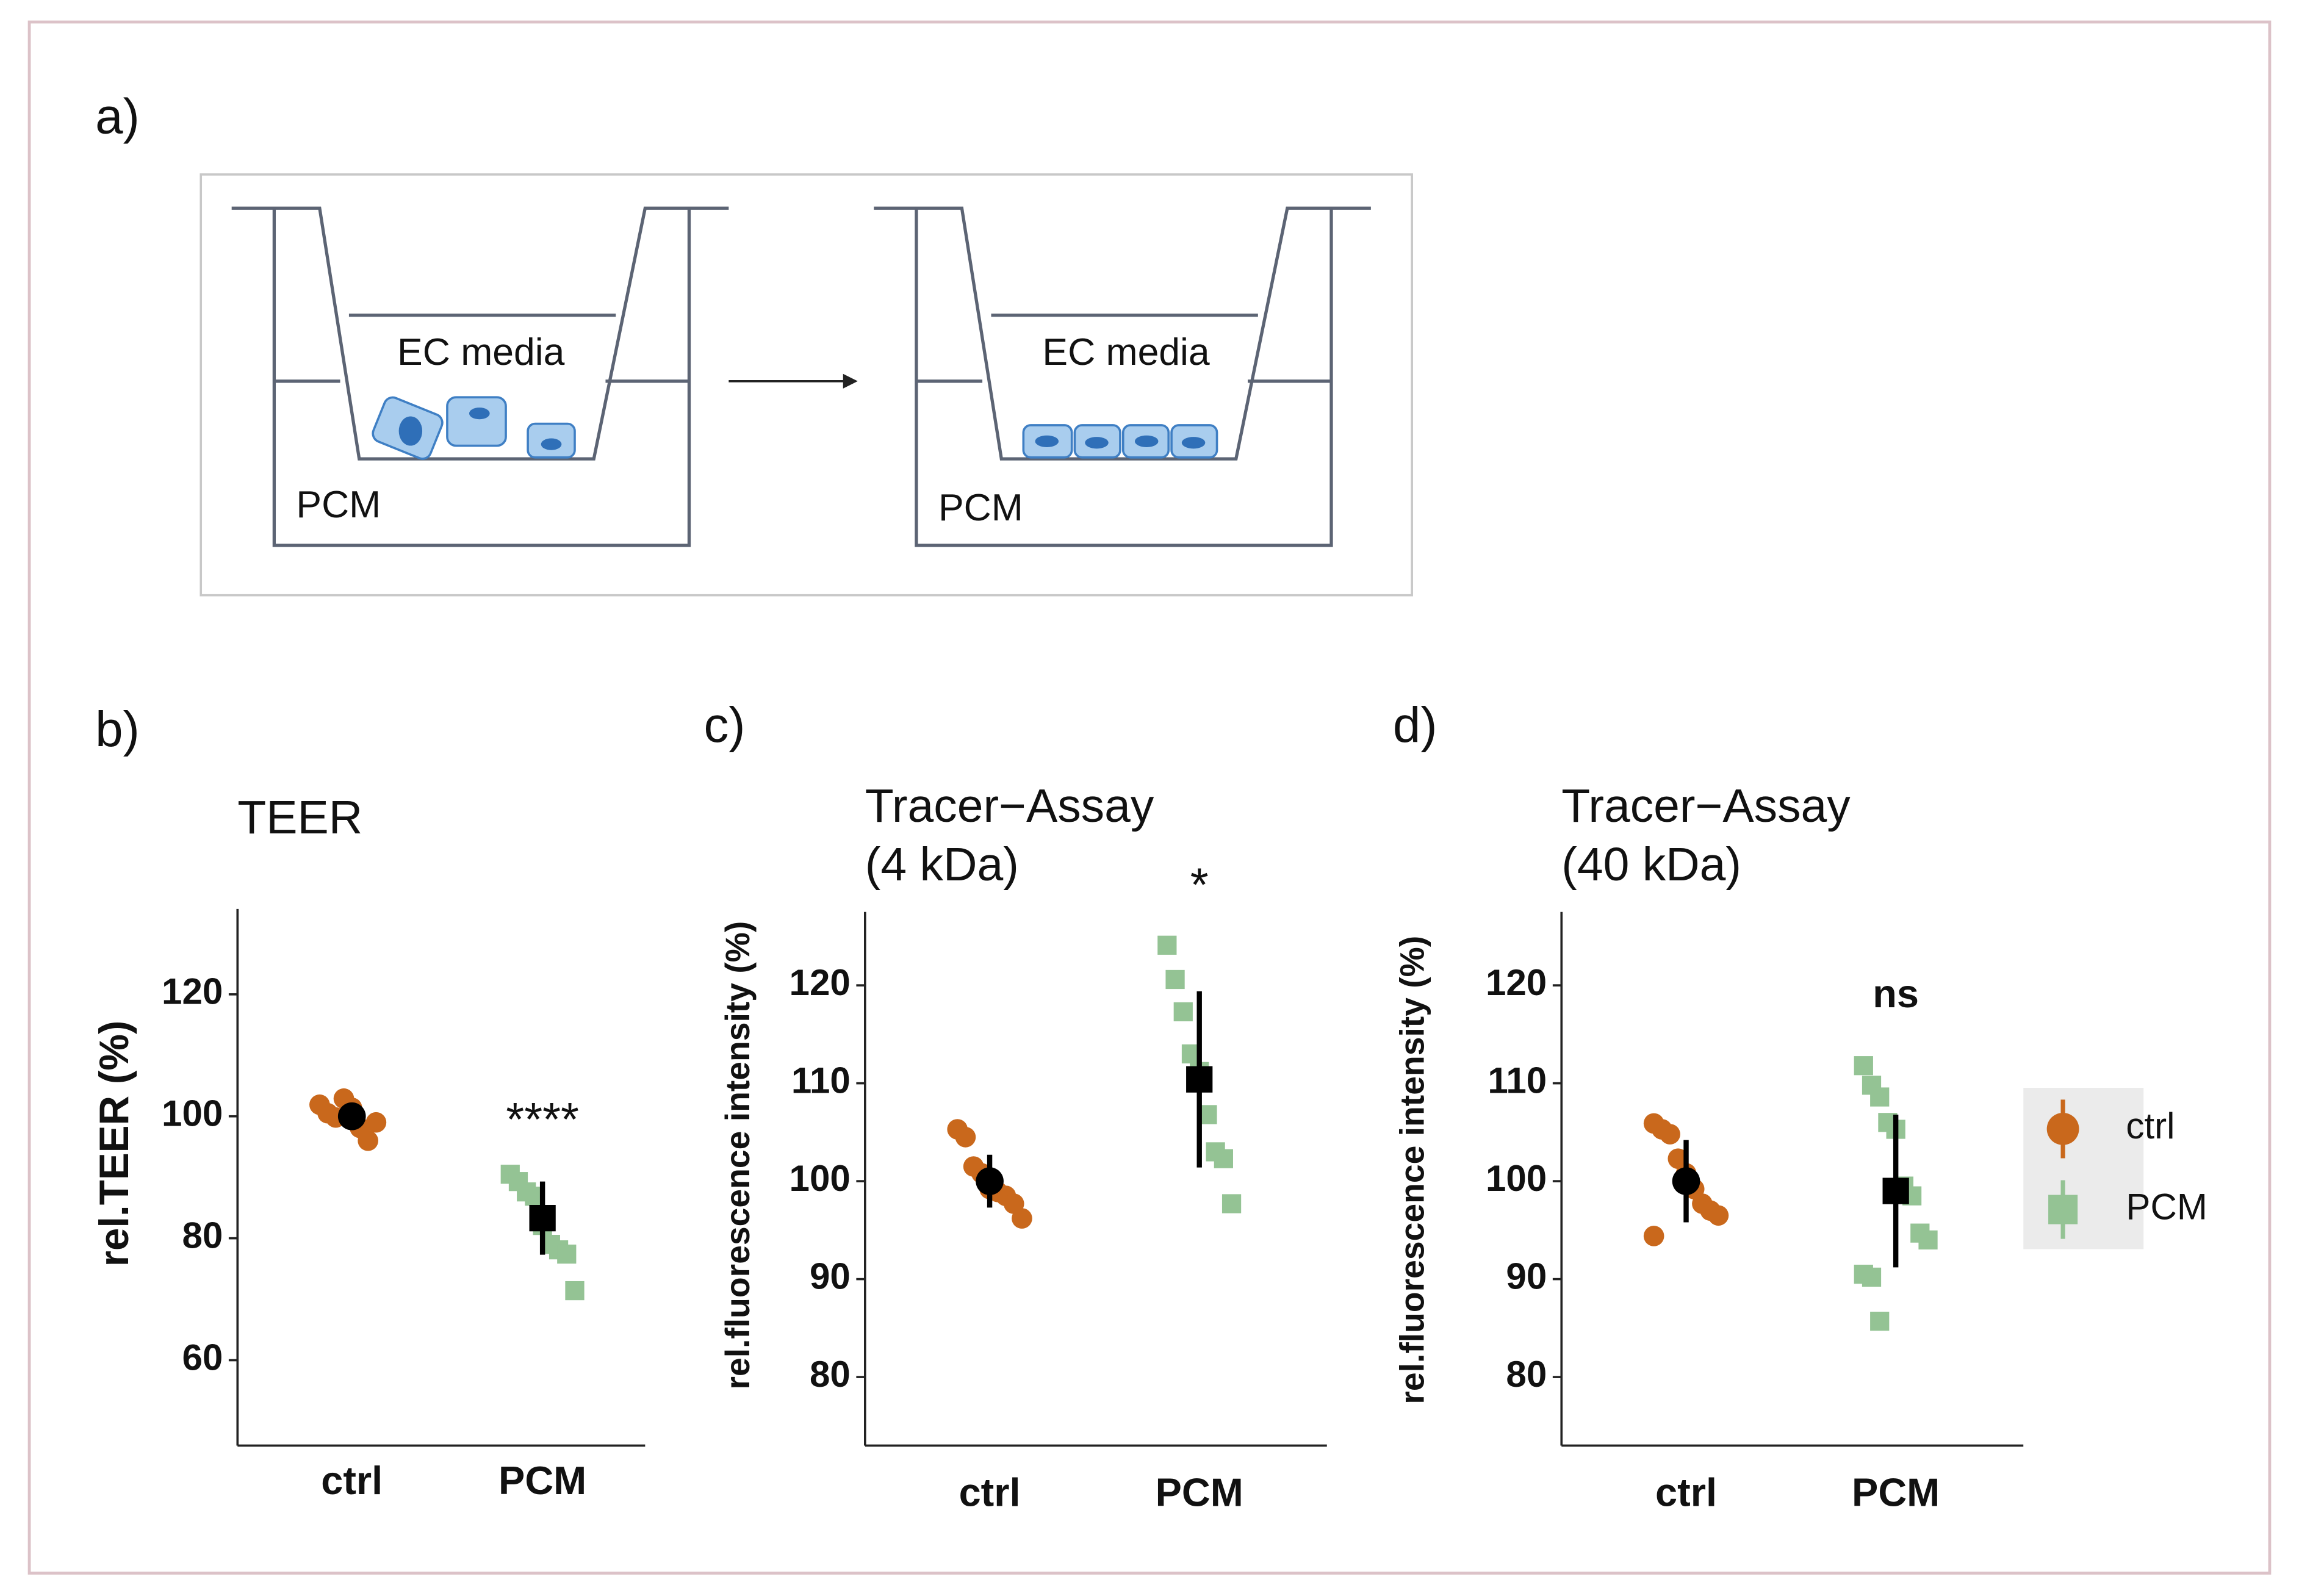  Describe the element at coordinates (942, 864) in the screenshot. I see `chart-title: (4 kDa)` at that location.